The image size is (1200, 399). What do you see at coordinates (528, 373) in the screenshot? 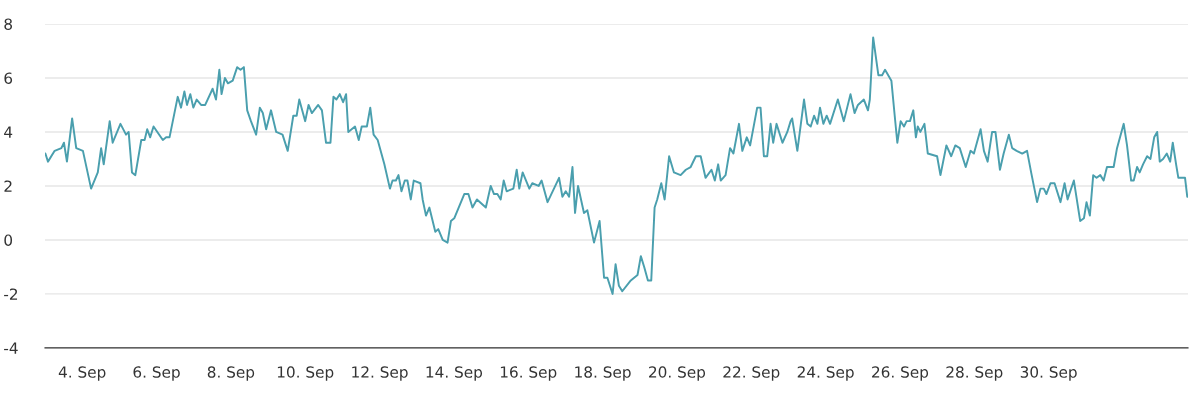
I see `x-tick-label: 16. Sep` at bounding box center [528, 373].